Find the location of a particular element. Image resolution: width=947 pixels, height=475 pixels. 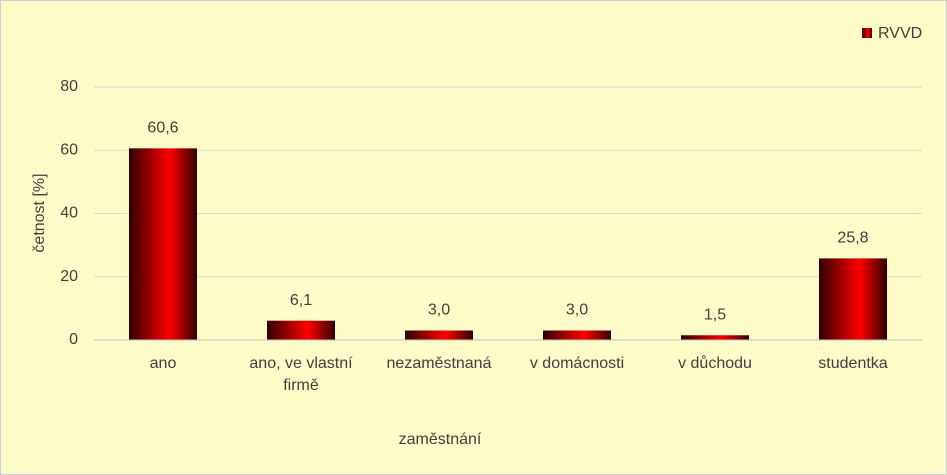

y-tick-label: 0 is located at coordinates (73, 339).